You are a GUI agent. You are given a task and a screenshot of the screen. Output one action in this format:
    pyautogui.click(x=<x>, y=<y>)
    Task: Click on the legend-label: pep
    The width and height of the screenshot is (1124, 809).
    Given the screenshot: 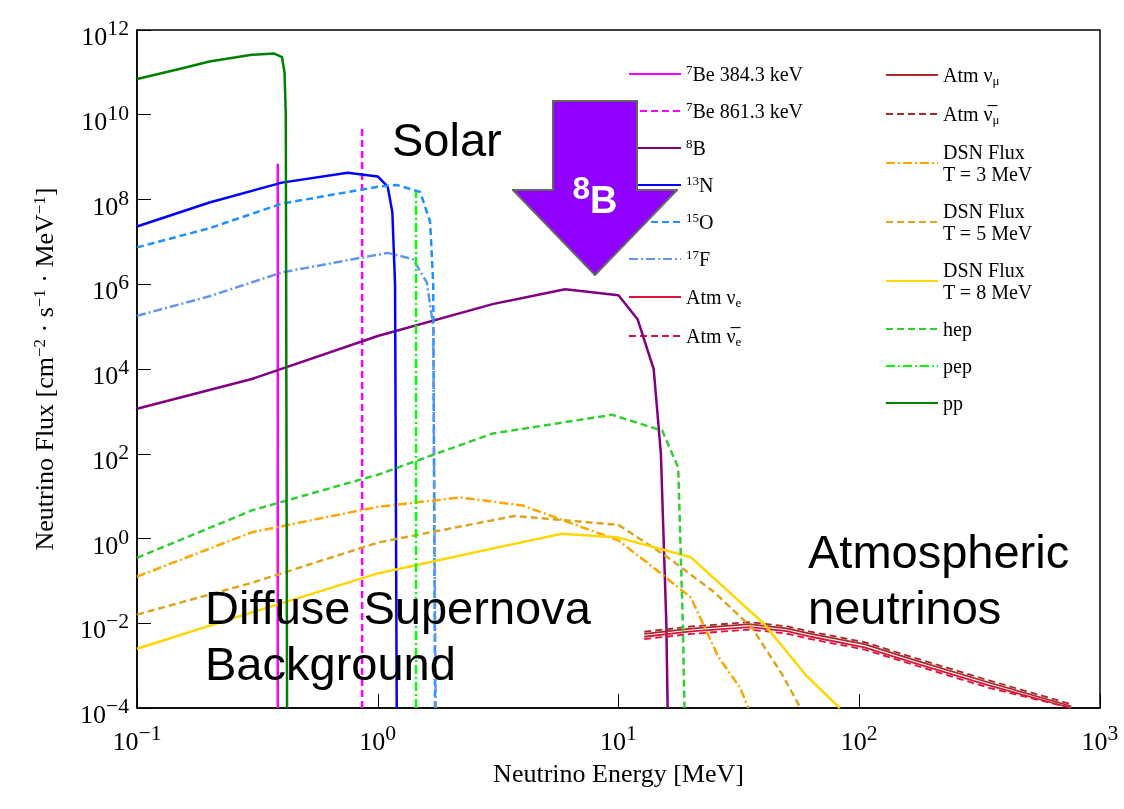 What is the action you would take?
    pyautogui.click(x=957, y=366)
    